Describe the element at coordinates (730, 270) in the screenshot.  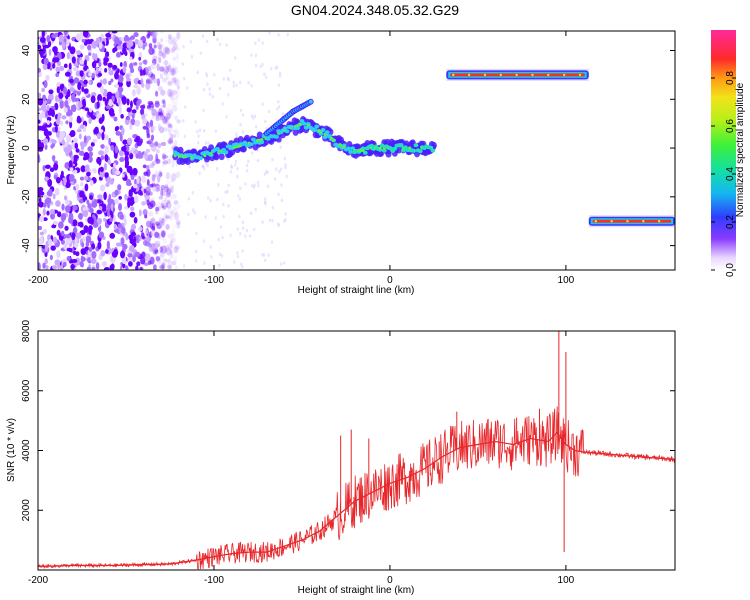
I see `colorbar-tick-label: 0.0` at that location.